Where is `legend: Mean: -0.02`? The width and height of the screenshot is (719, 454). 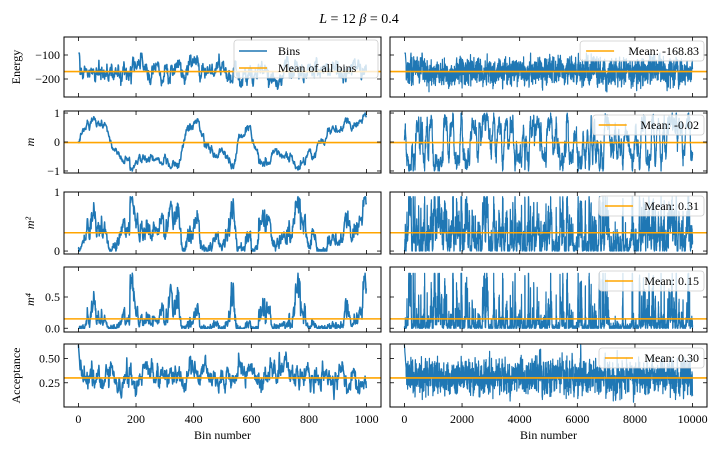 legend: Mean: -0.02 is located at coordinates (648, 125).